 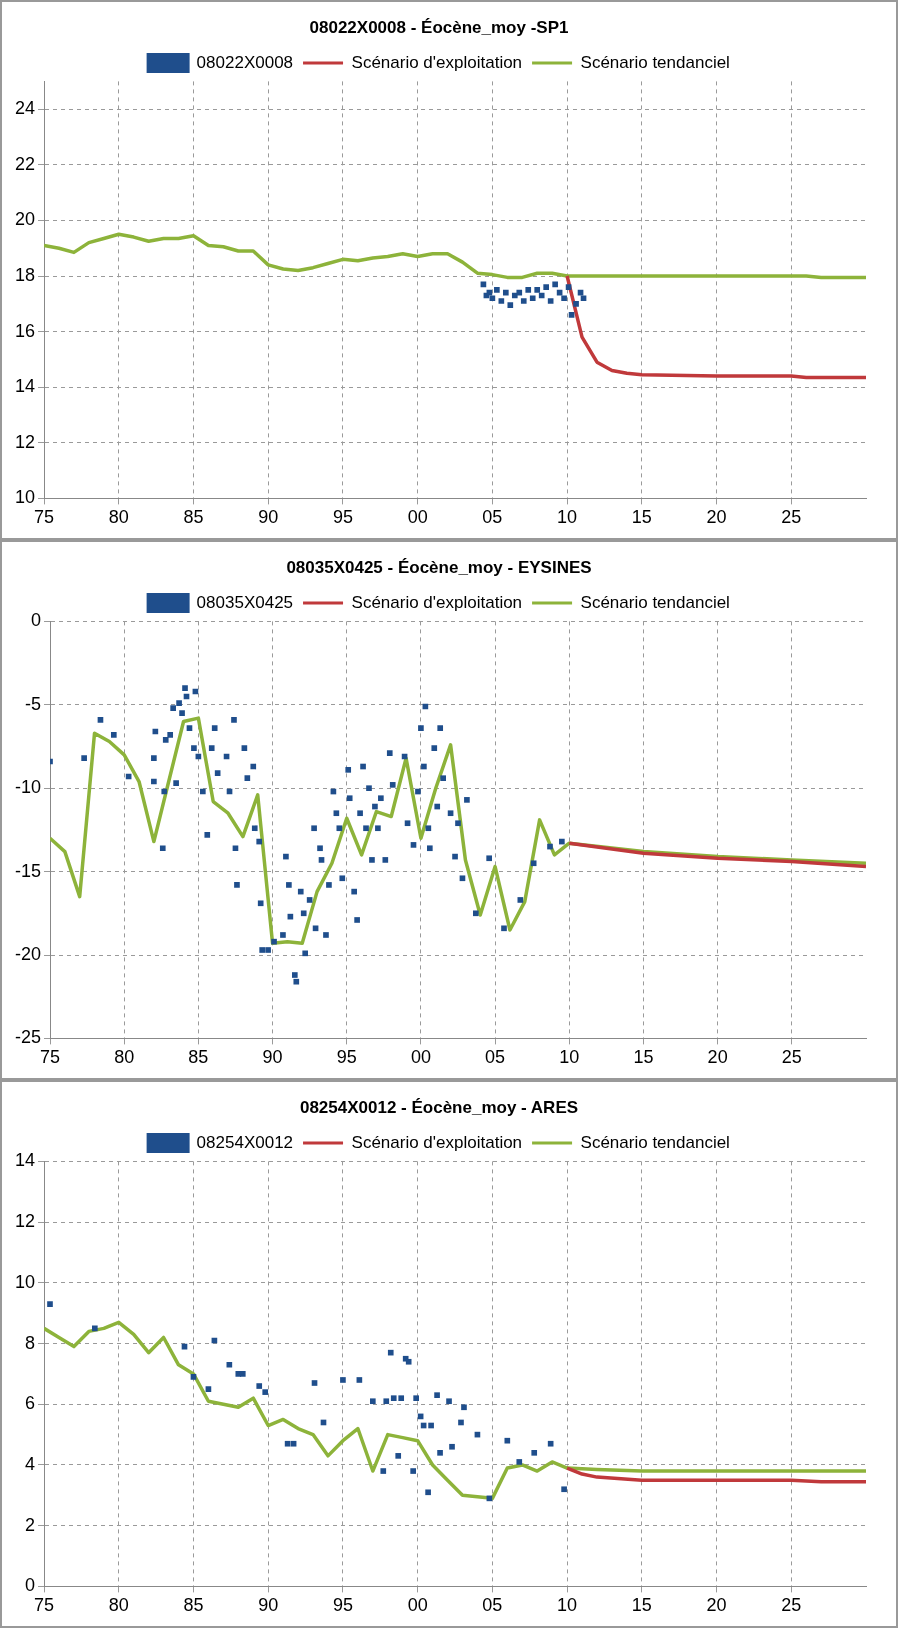 I want to click on y-tick-label: -10, so click(x=28, y=787).